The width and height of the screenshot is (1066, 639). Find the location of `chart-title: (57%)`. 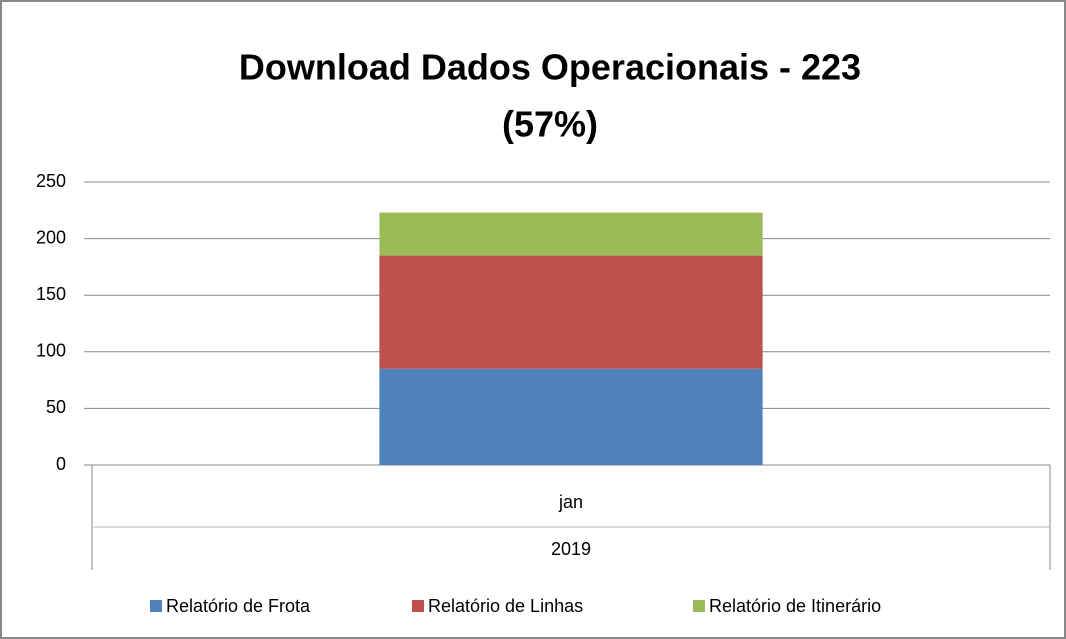

chart-title: (57%) is located at coordinates (550, 124).